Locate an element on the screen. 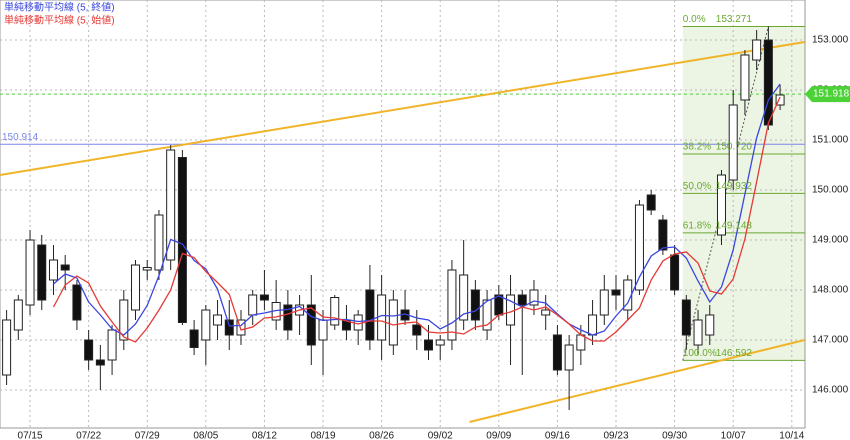  fib-ratio: 38.2% is located at coordinates (697, 147).